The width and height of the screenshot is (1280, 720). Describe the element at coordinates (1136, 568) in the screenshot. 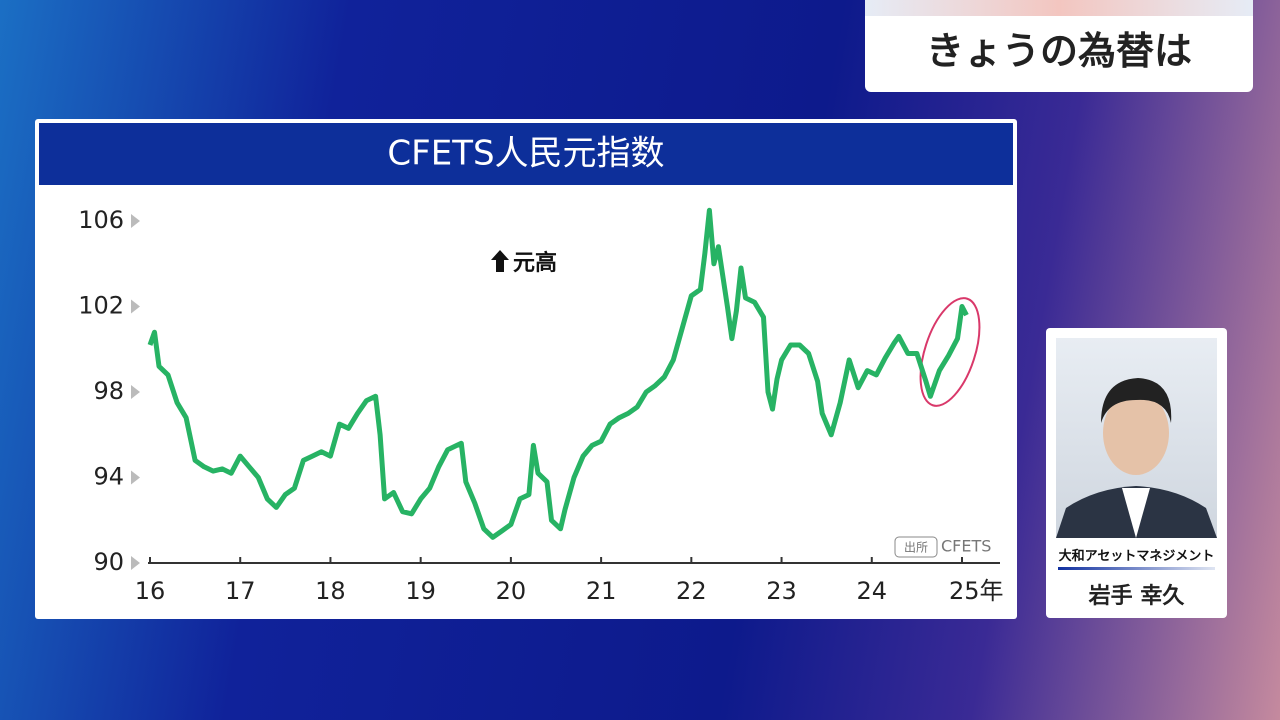

I see `card-divider` at that location.